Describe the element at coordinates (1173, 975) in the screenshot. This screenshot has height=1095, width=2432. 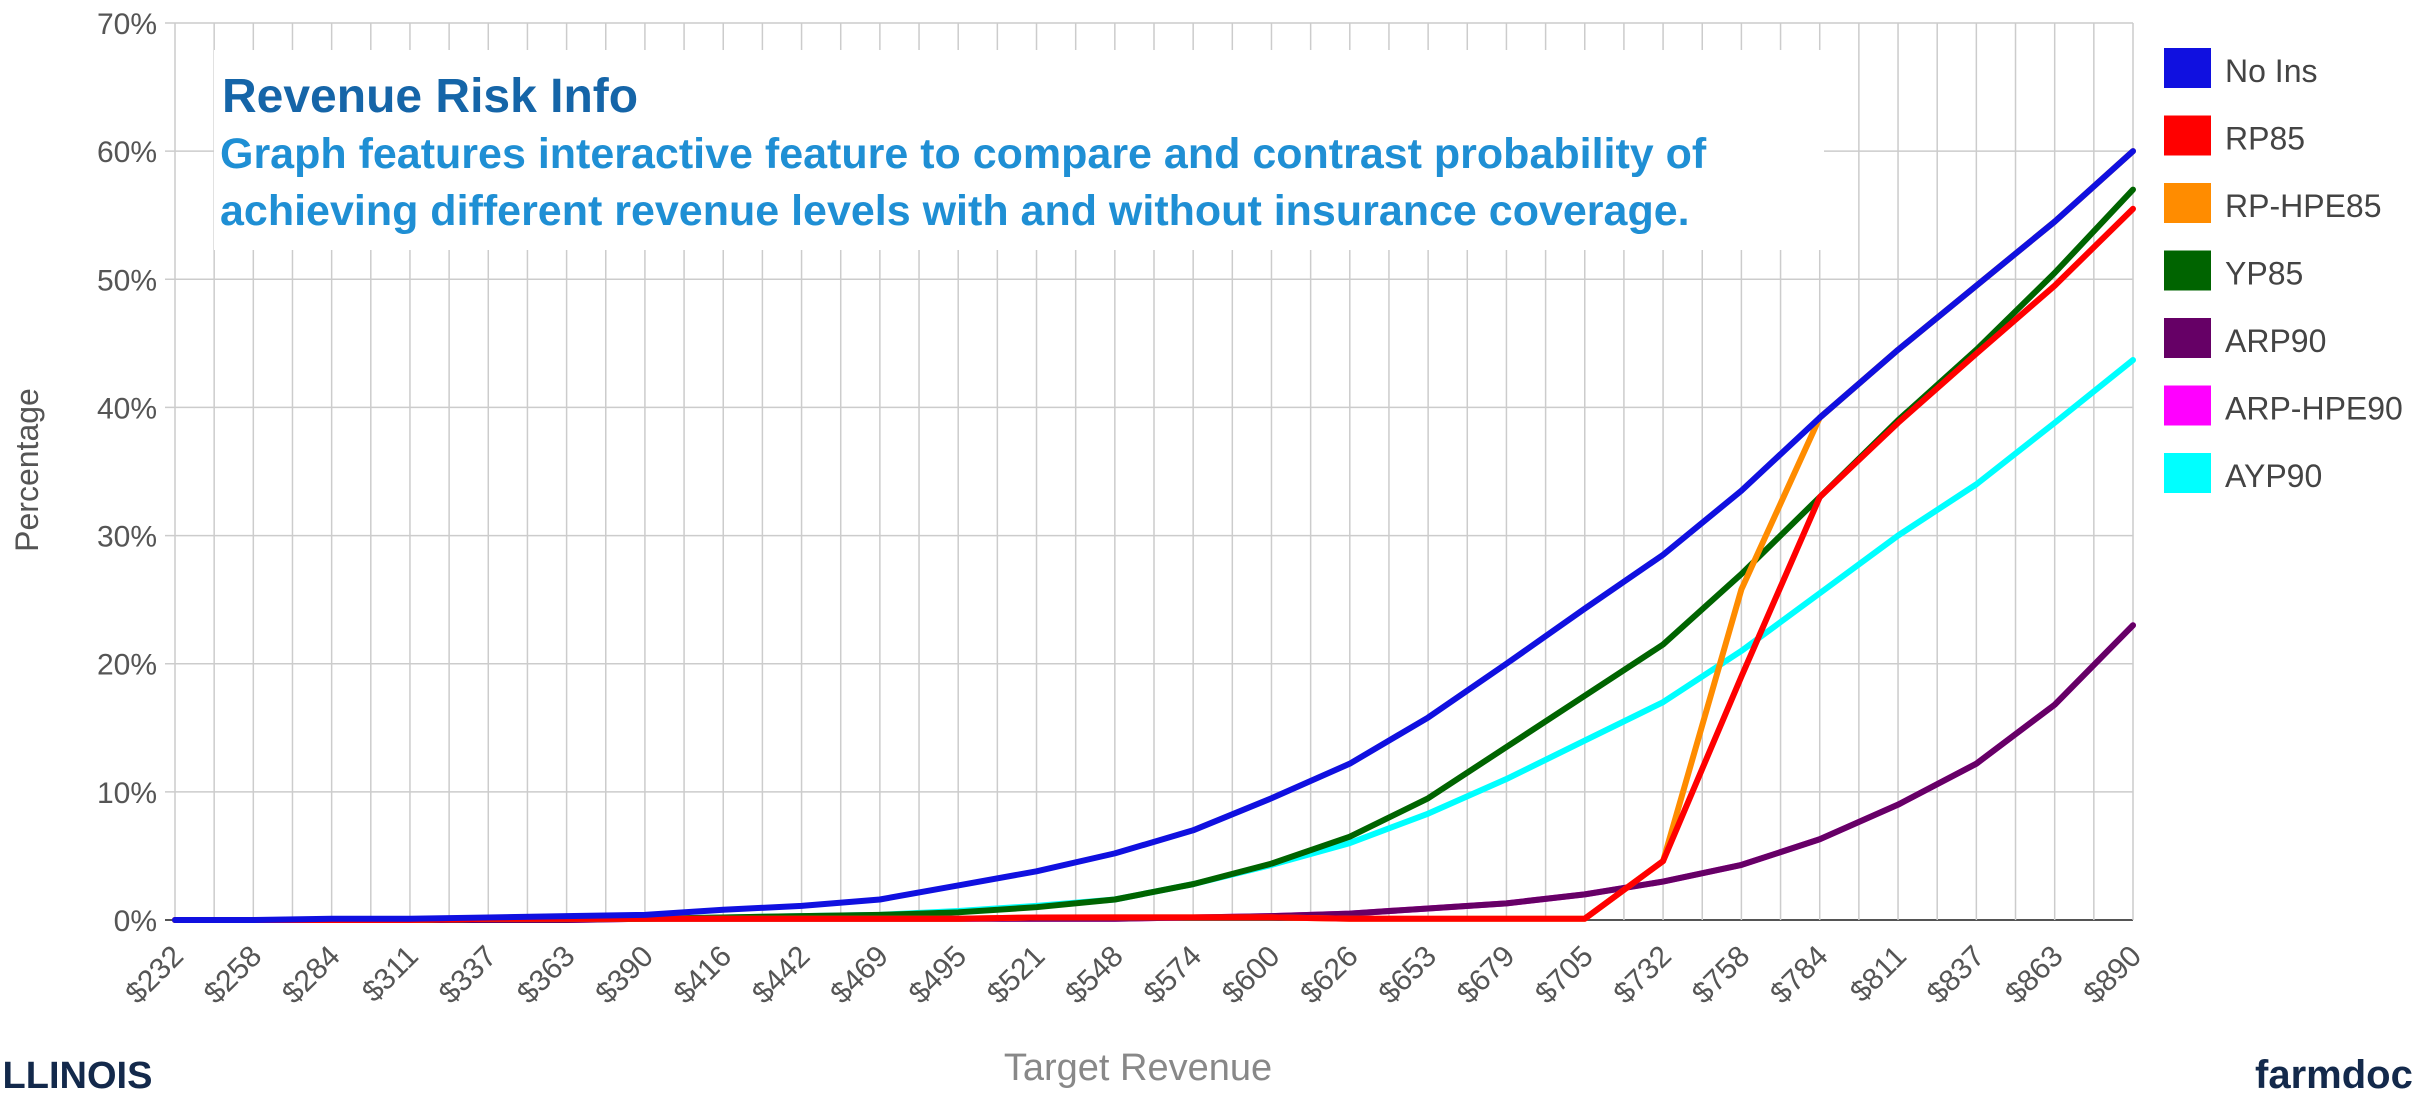
I see `x-tick-label: $574` at that location.